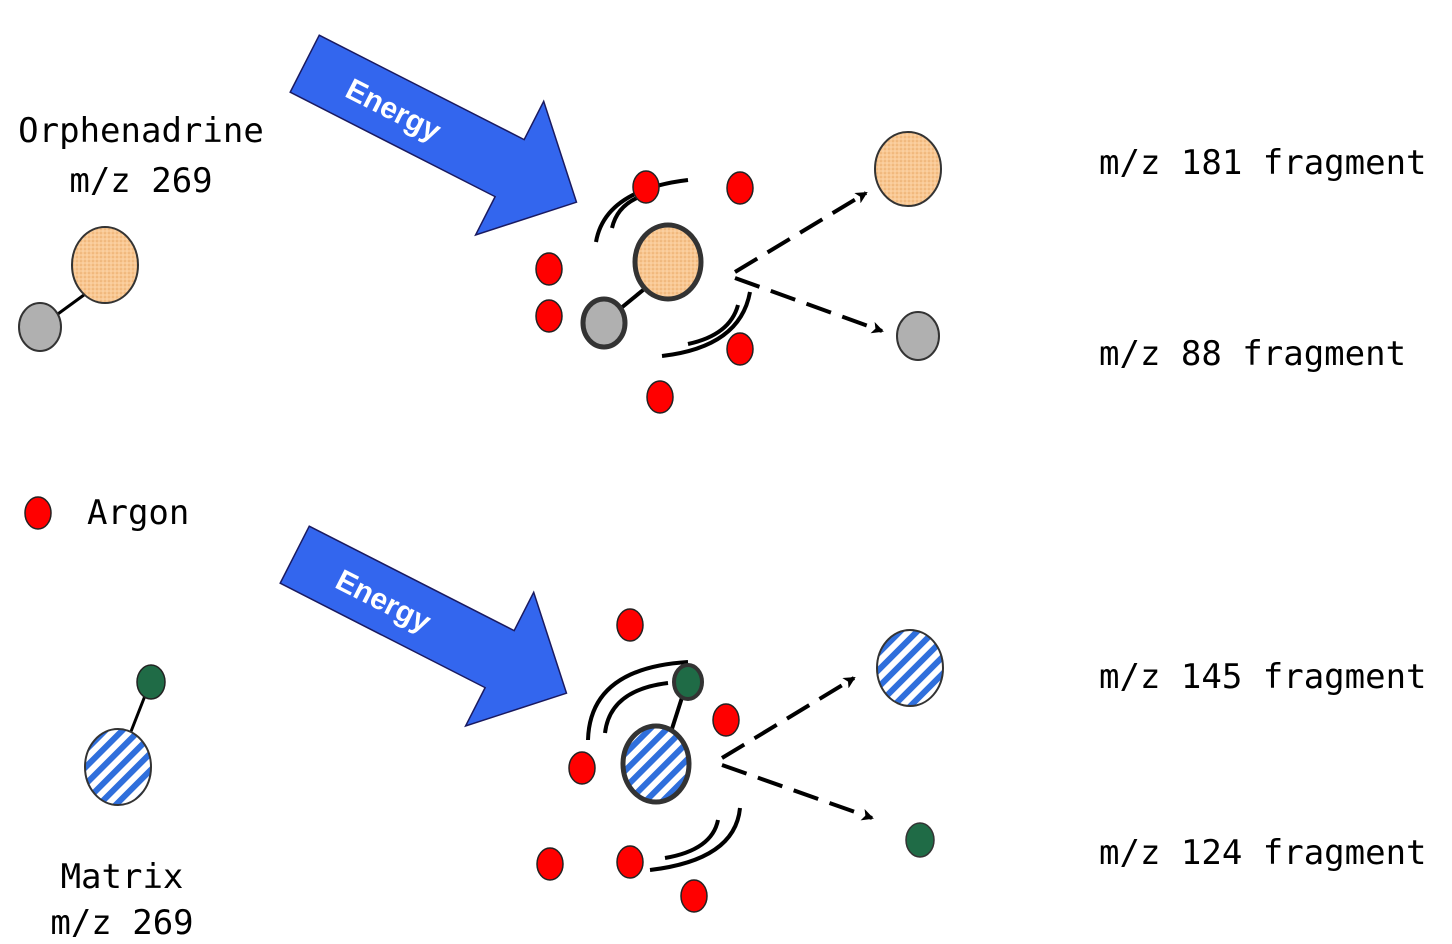 This screenshot has height=944, width=1452. Describe the element at coordinates (141, 131) in the screenshot. I see `orphenadrine-name-label: Orphenadrine` at that location.